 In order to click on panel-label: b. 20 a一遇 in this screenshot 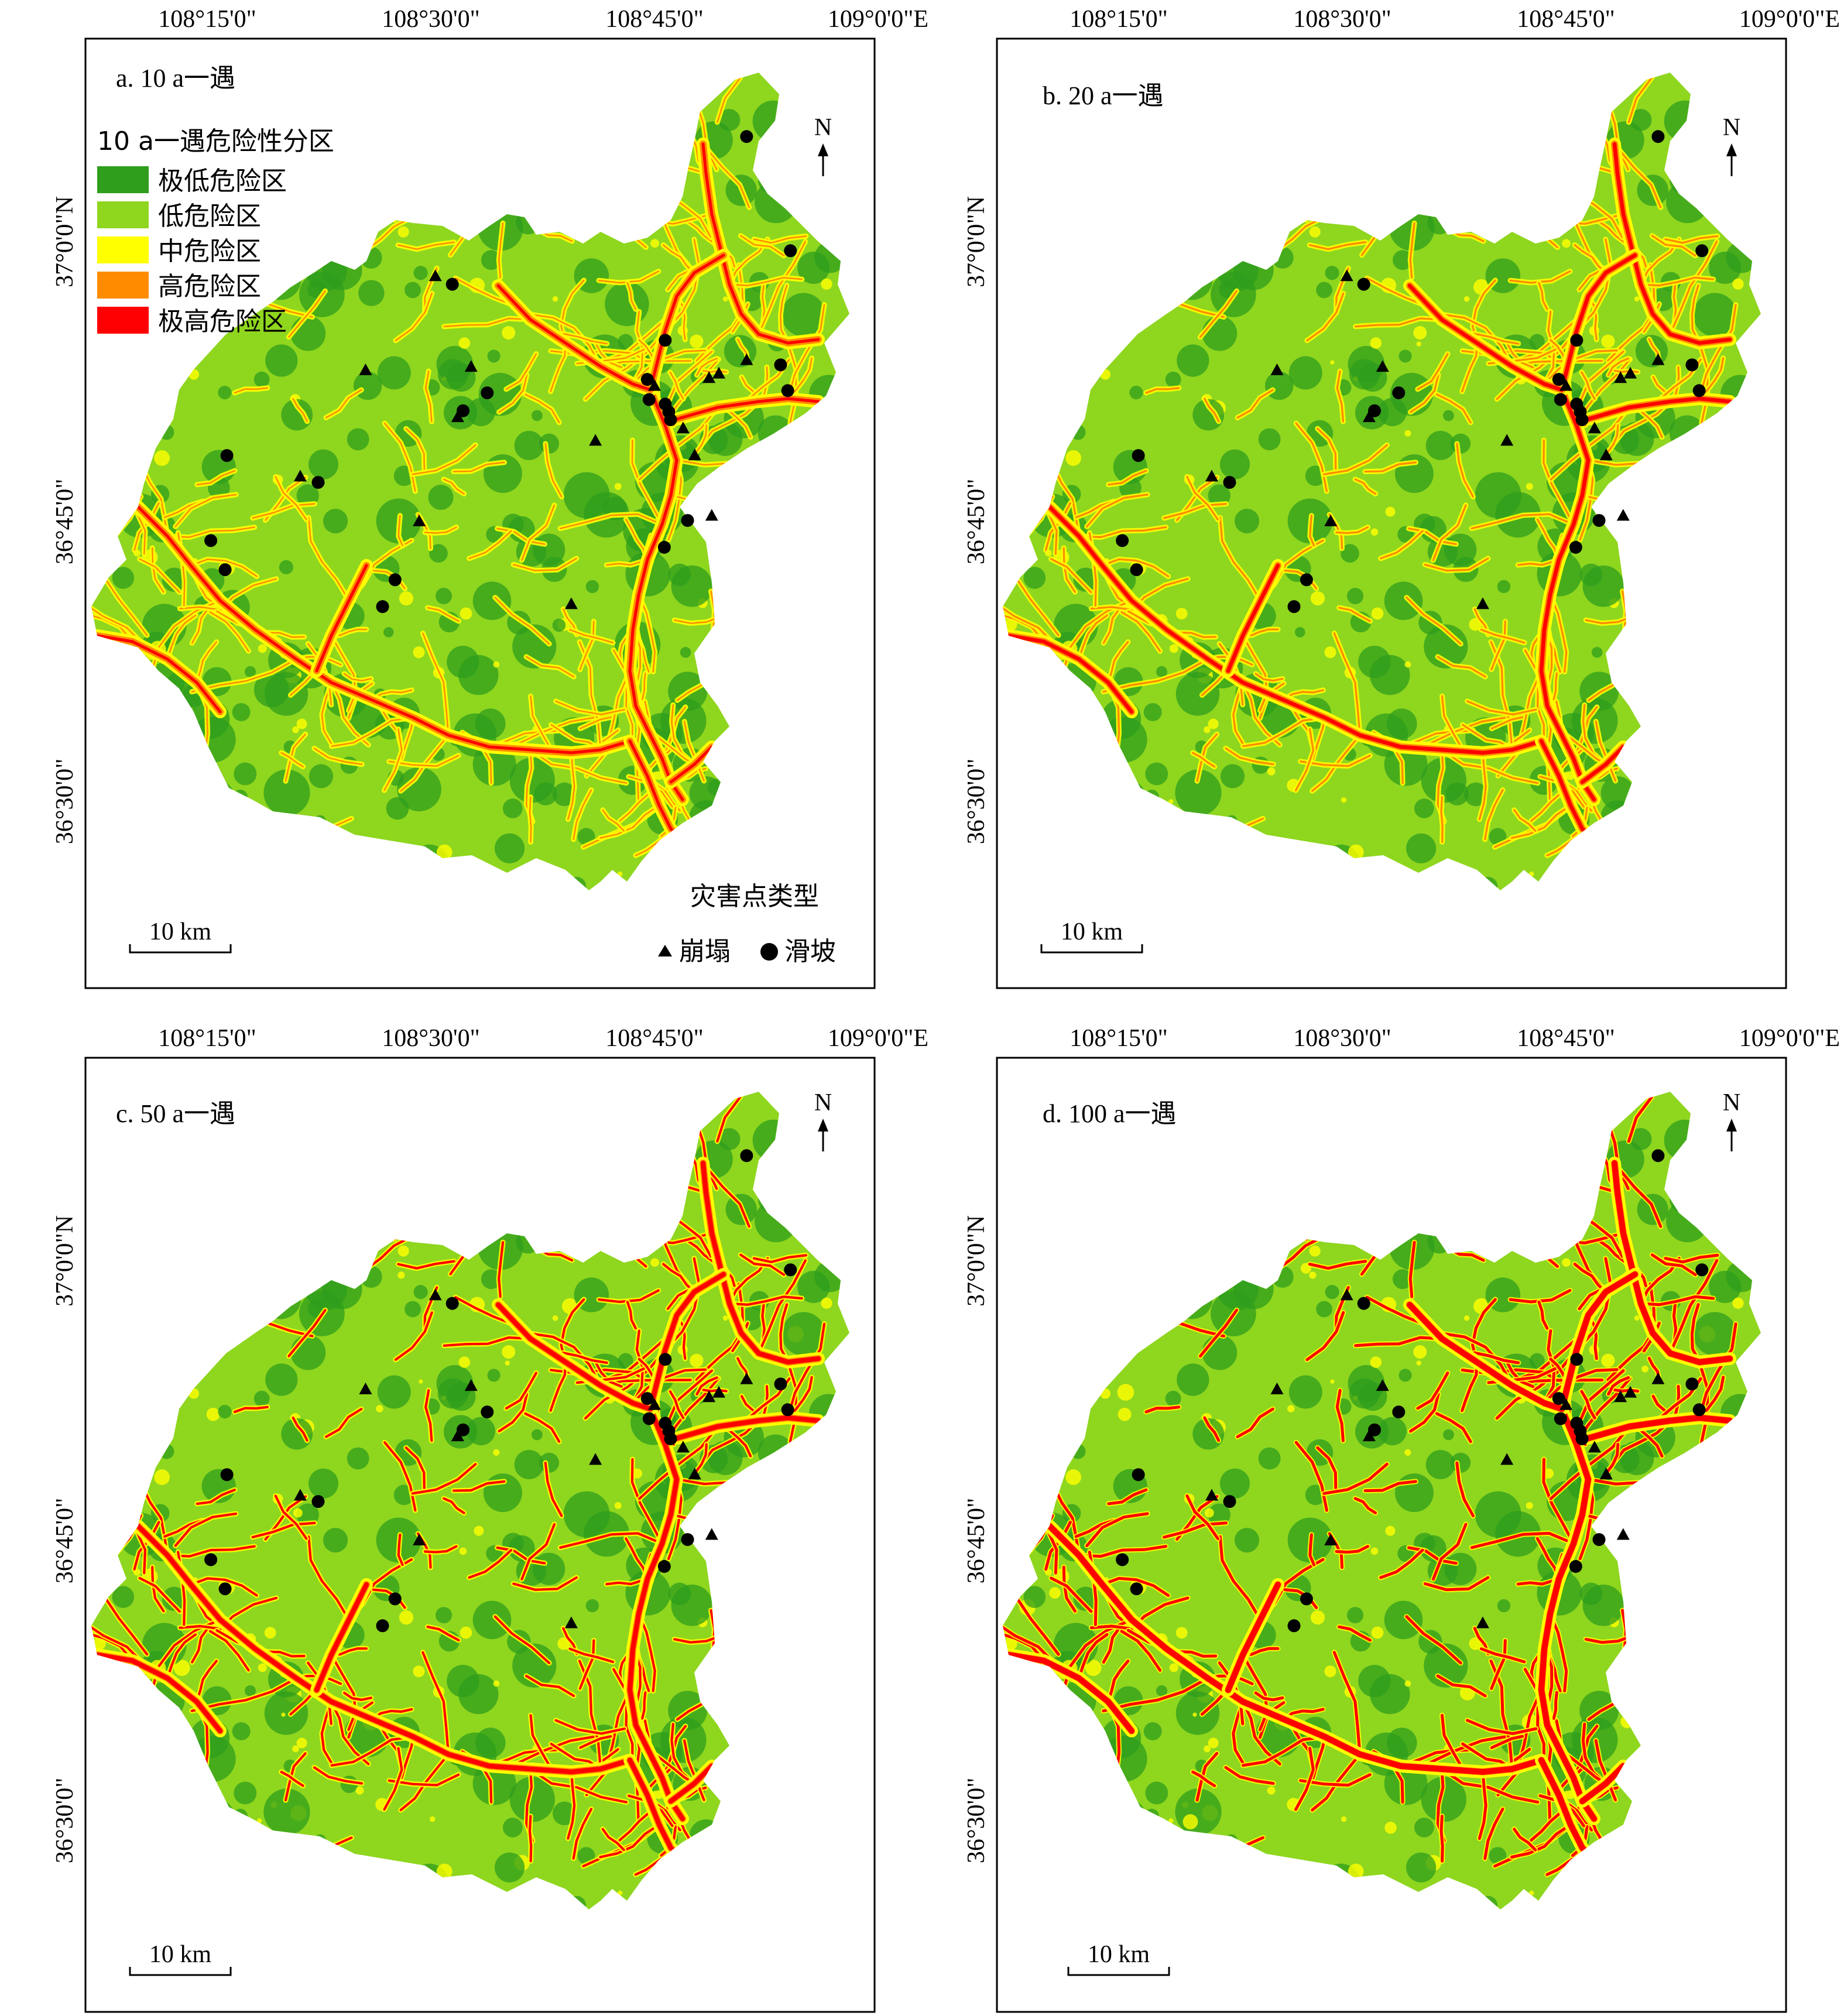, I will do `click(1103, 95)`.